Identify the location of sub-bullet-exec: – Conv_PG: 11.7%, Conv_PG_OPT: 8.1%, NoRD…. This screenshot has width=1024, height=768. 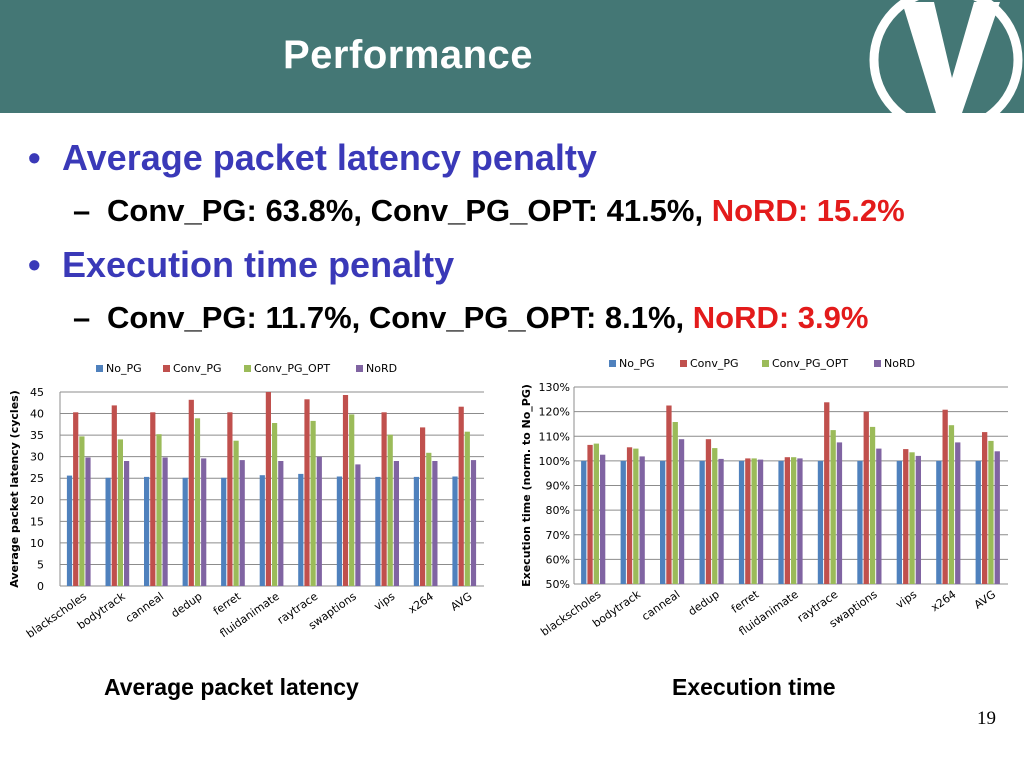
(470, 318).